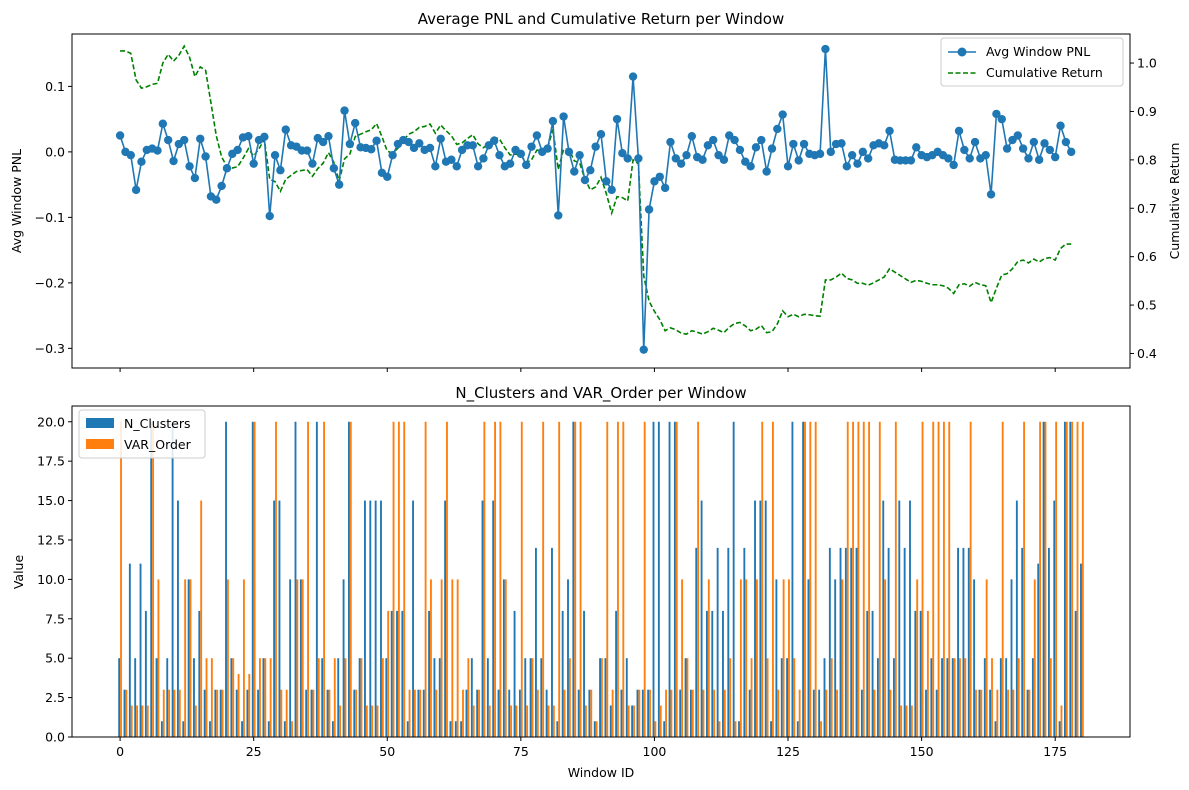 Image resolution: width=1189 pixels, height=790 pixels. I want to click on top-right-tick-label: 0.7, so click(1147, 208).